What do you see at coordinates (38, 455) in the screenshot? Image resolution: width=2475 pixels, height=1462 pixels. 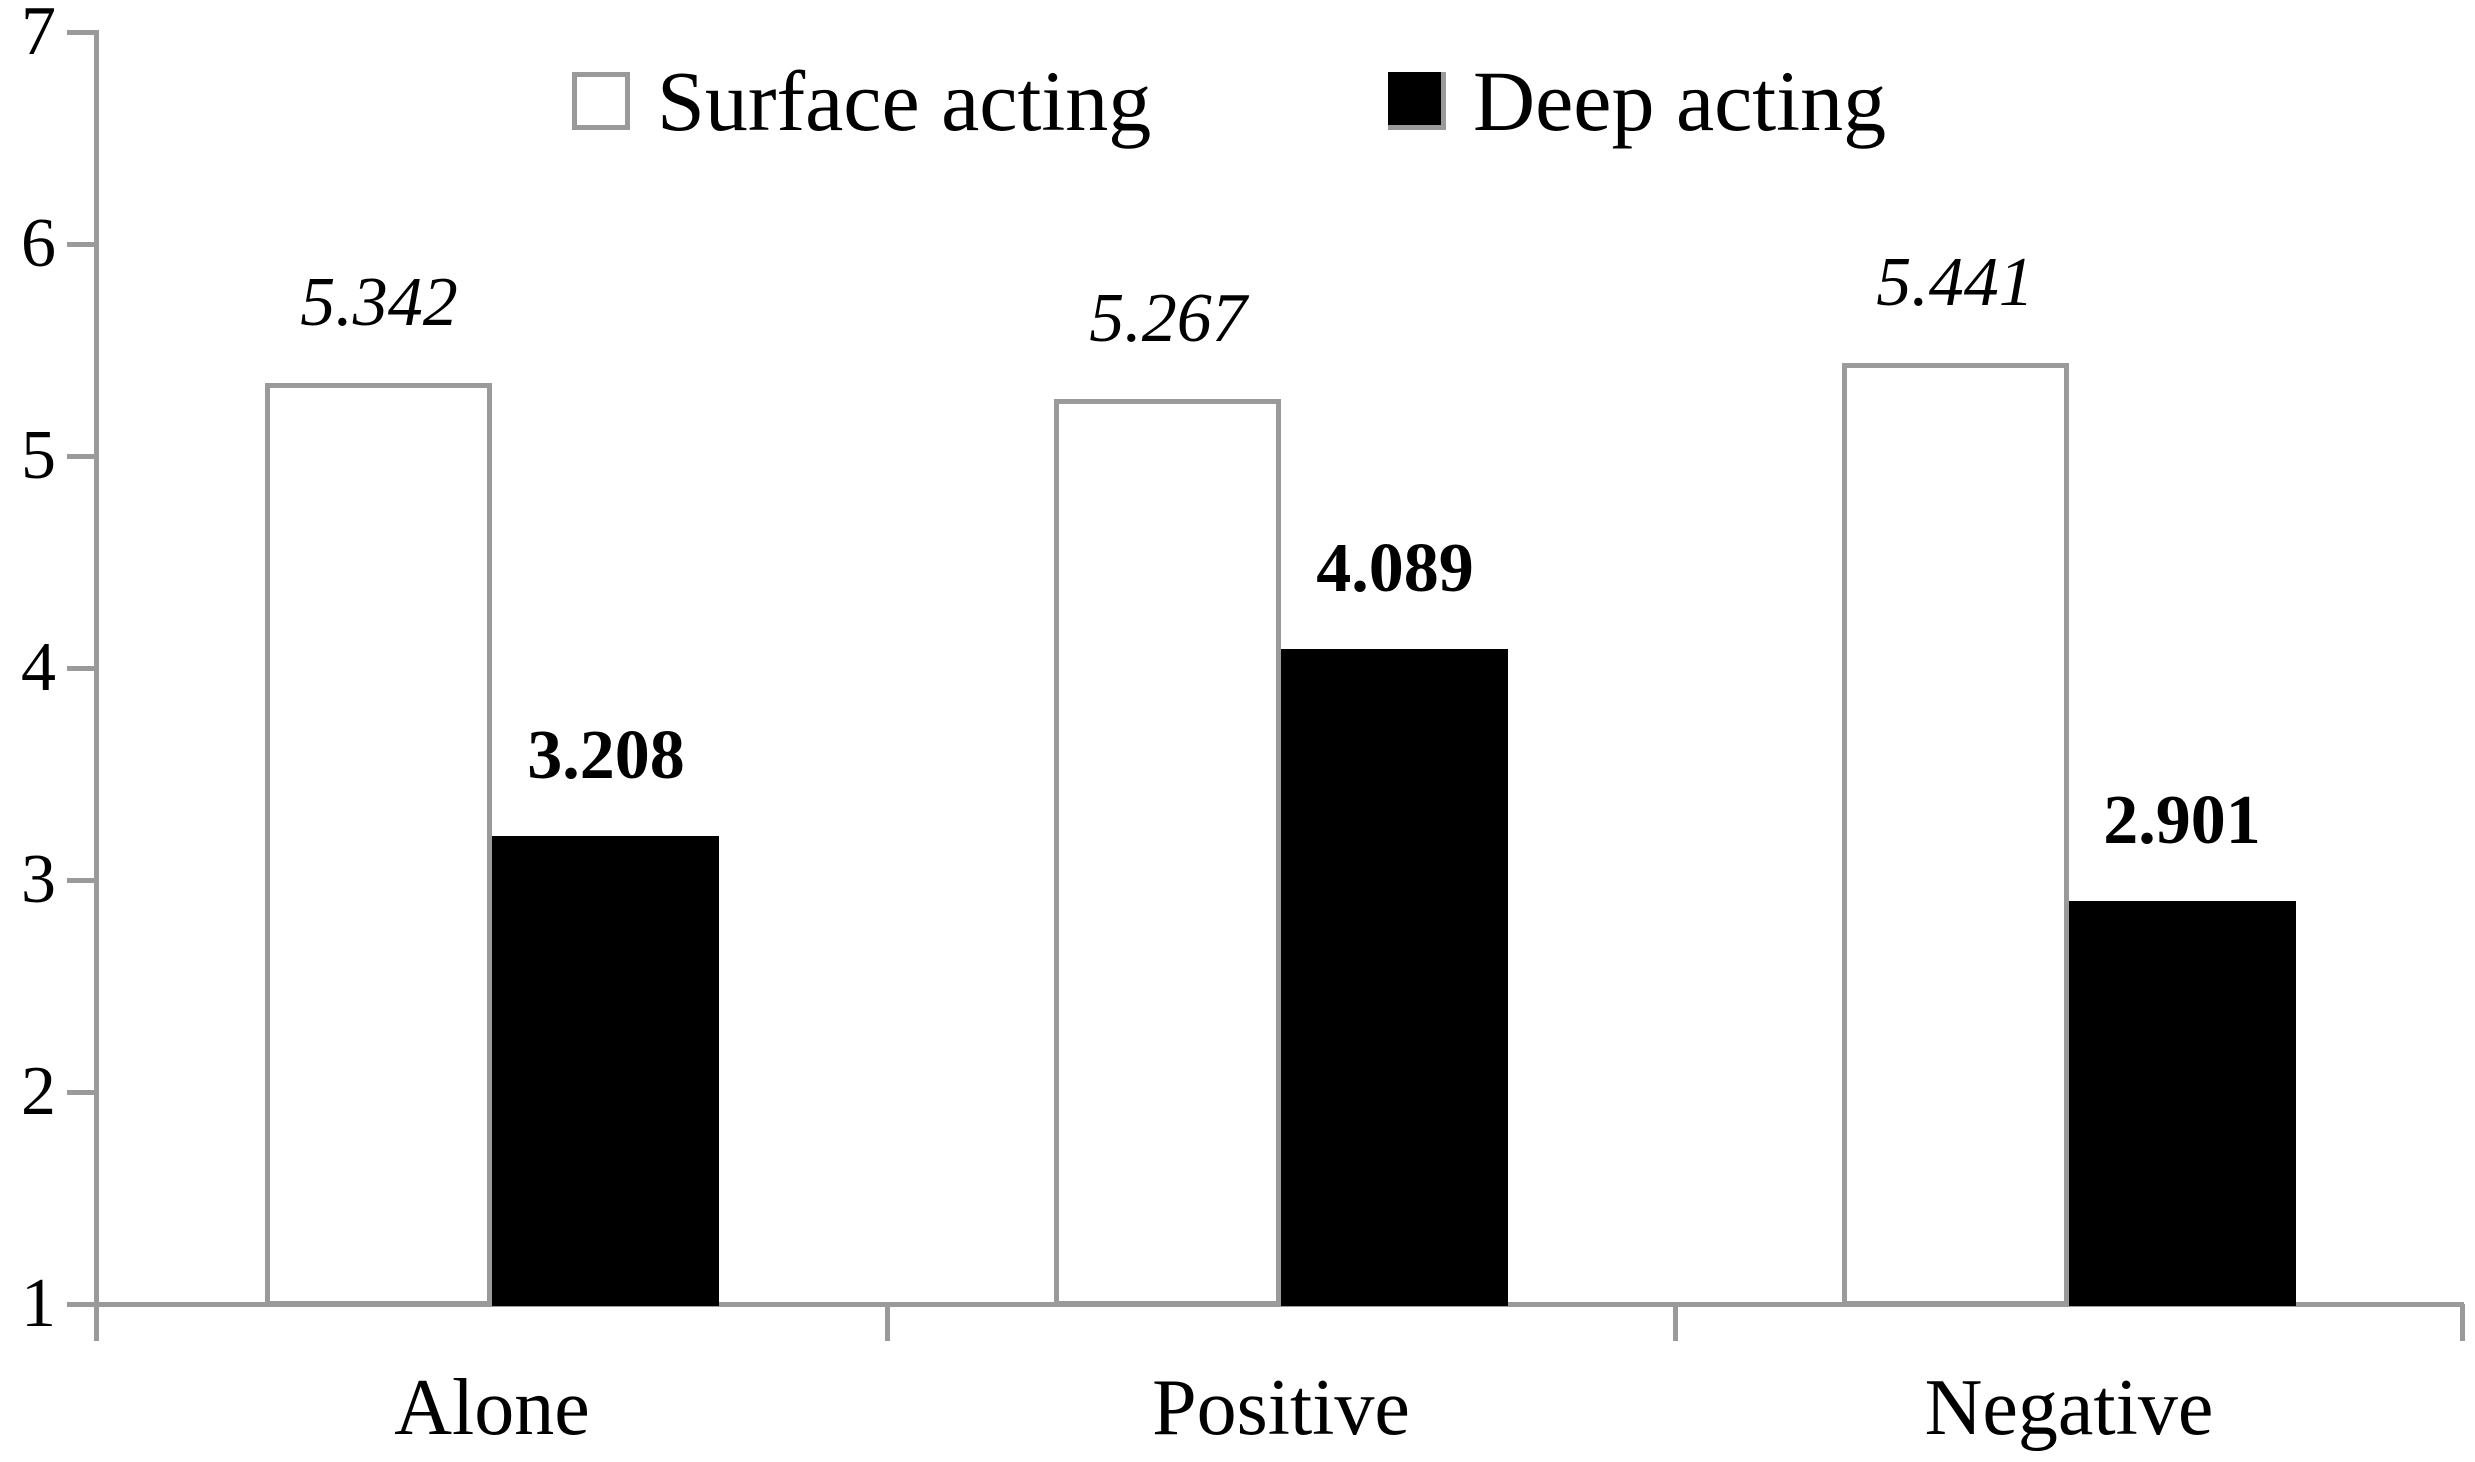 I see `y-tick-label: 5` at bounding box center [38, 455].